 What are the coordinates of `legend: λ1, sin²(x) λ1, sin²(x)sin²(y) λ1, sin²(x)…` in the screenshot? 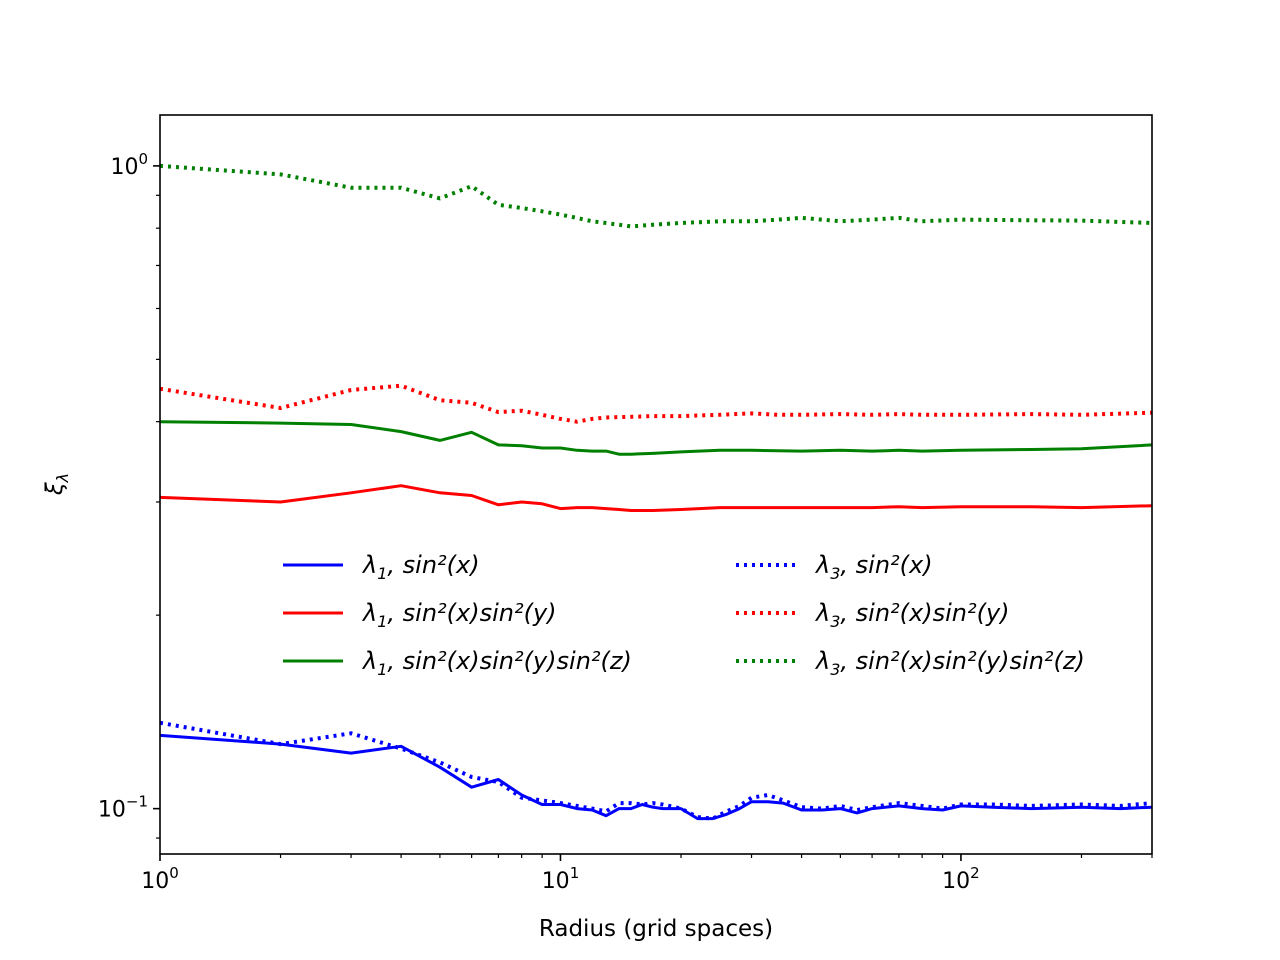 It's located at (684, 615).